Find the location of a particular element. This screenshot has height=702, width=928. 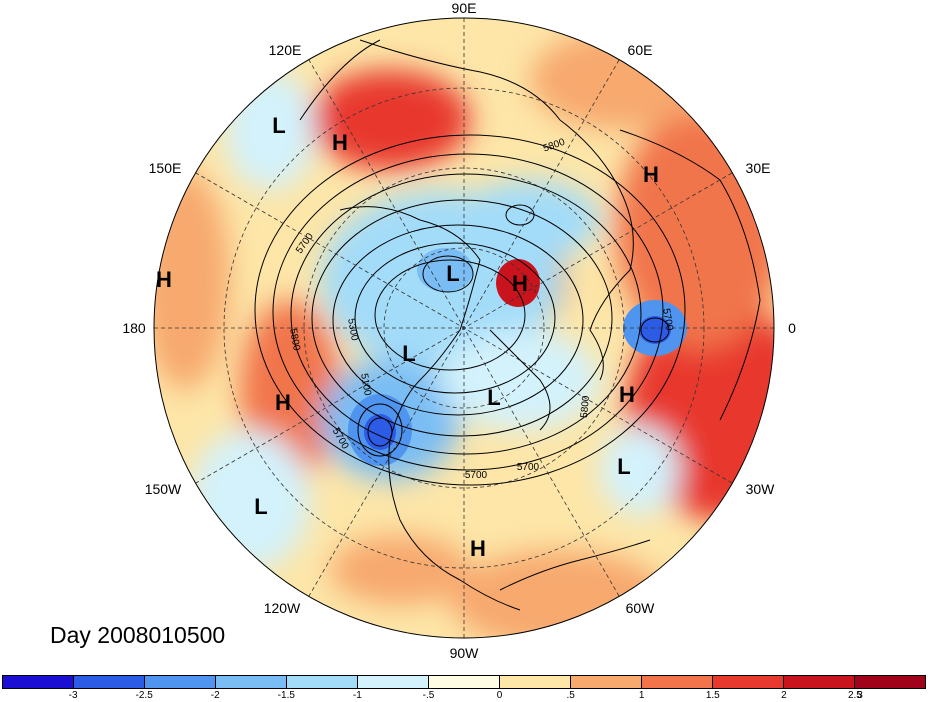

colorbar-tick-label: -1 is located at coordinates (357, 695).